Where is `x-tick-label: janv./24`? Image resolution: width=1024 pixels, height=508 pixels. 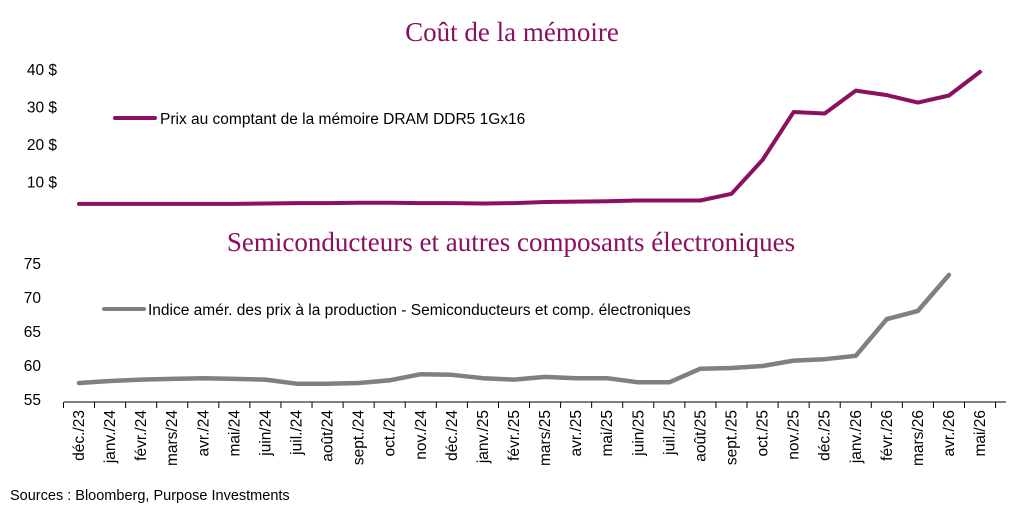 x-tick-label: janv./24 is located at coordinates (110, 437).